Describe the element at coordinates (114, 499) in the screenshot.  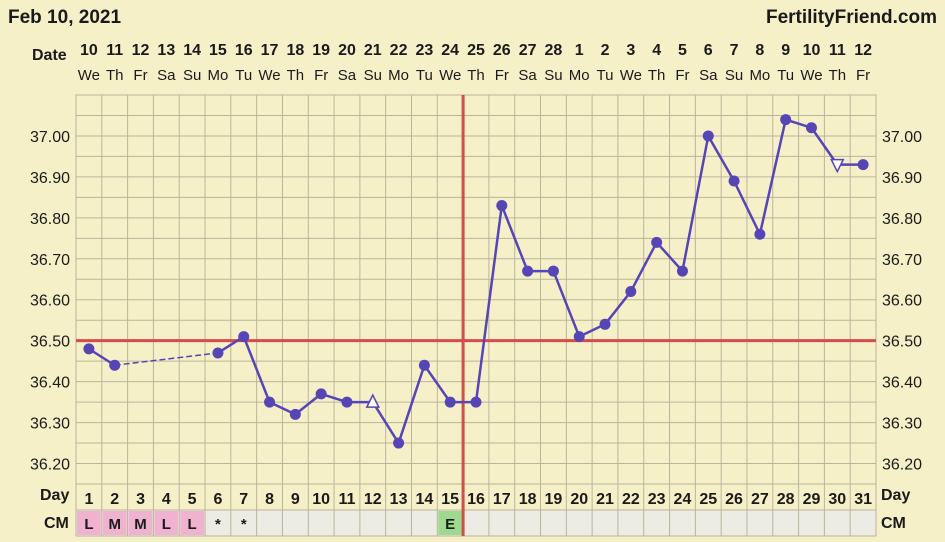
I see `day-number-label: 2` at that location.